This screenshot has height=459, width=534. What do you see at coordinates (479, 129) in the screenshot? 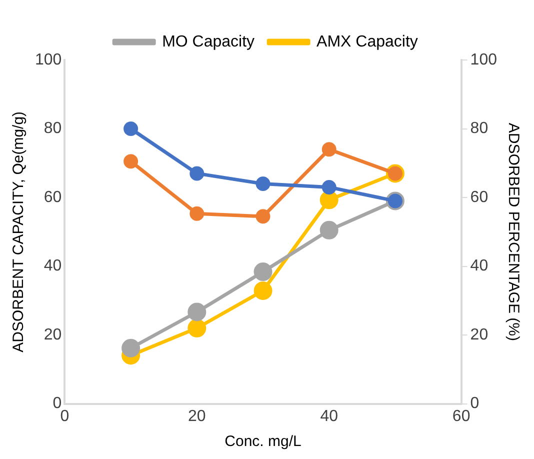
I see `y2-tick-label: 80` at bounding box center [479, 129].